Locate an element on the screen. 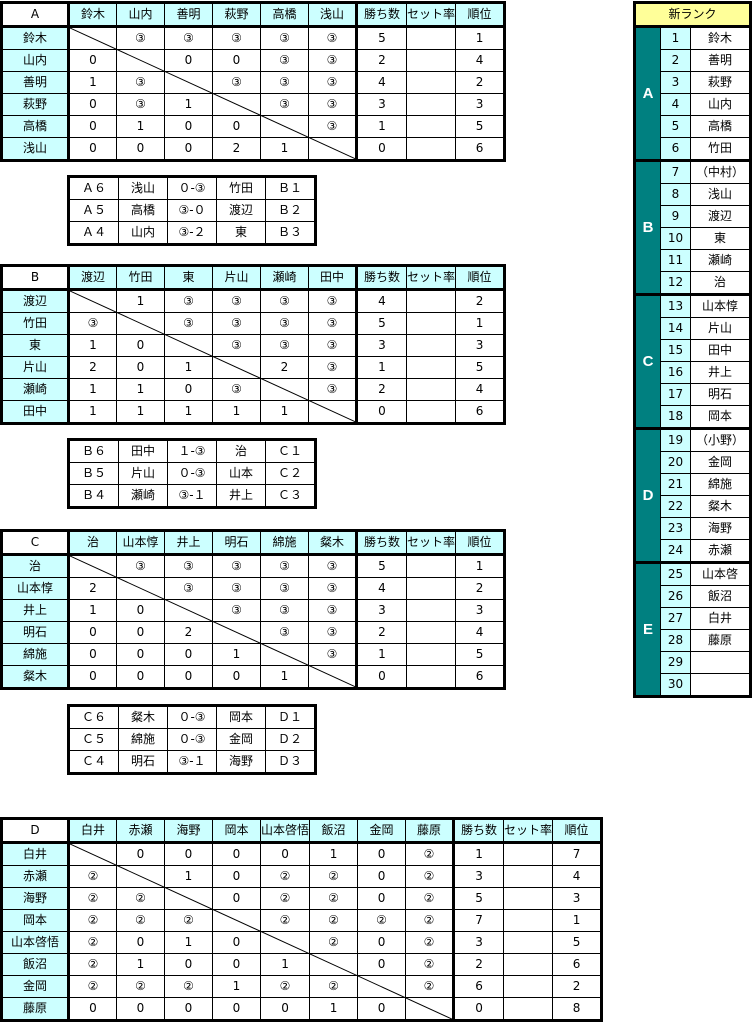 This screenshot has width=752, height=1022. wins-cell: 0 is located at coordinates (478, 1009).